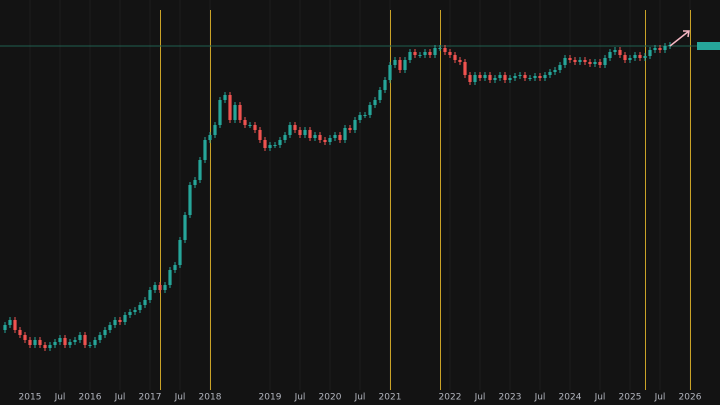  I want to click on x-tick-label: 2021, so click(390, 398).